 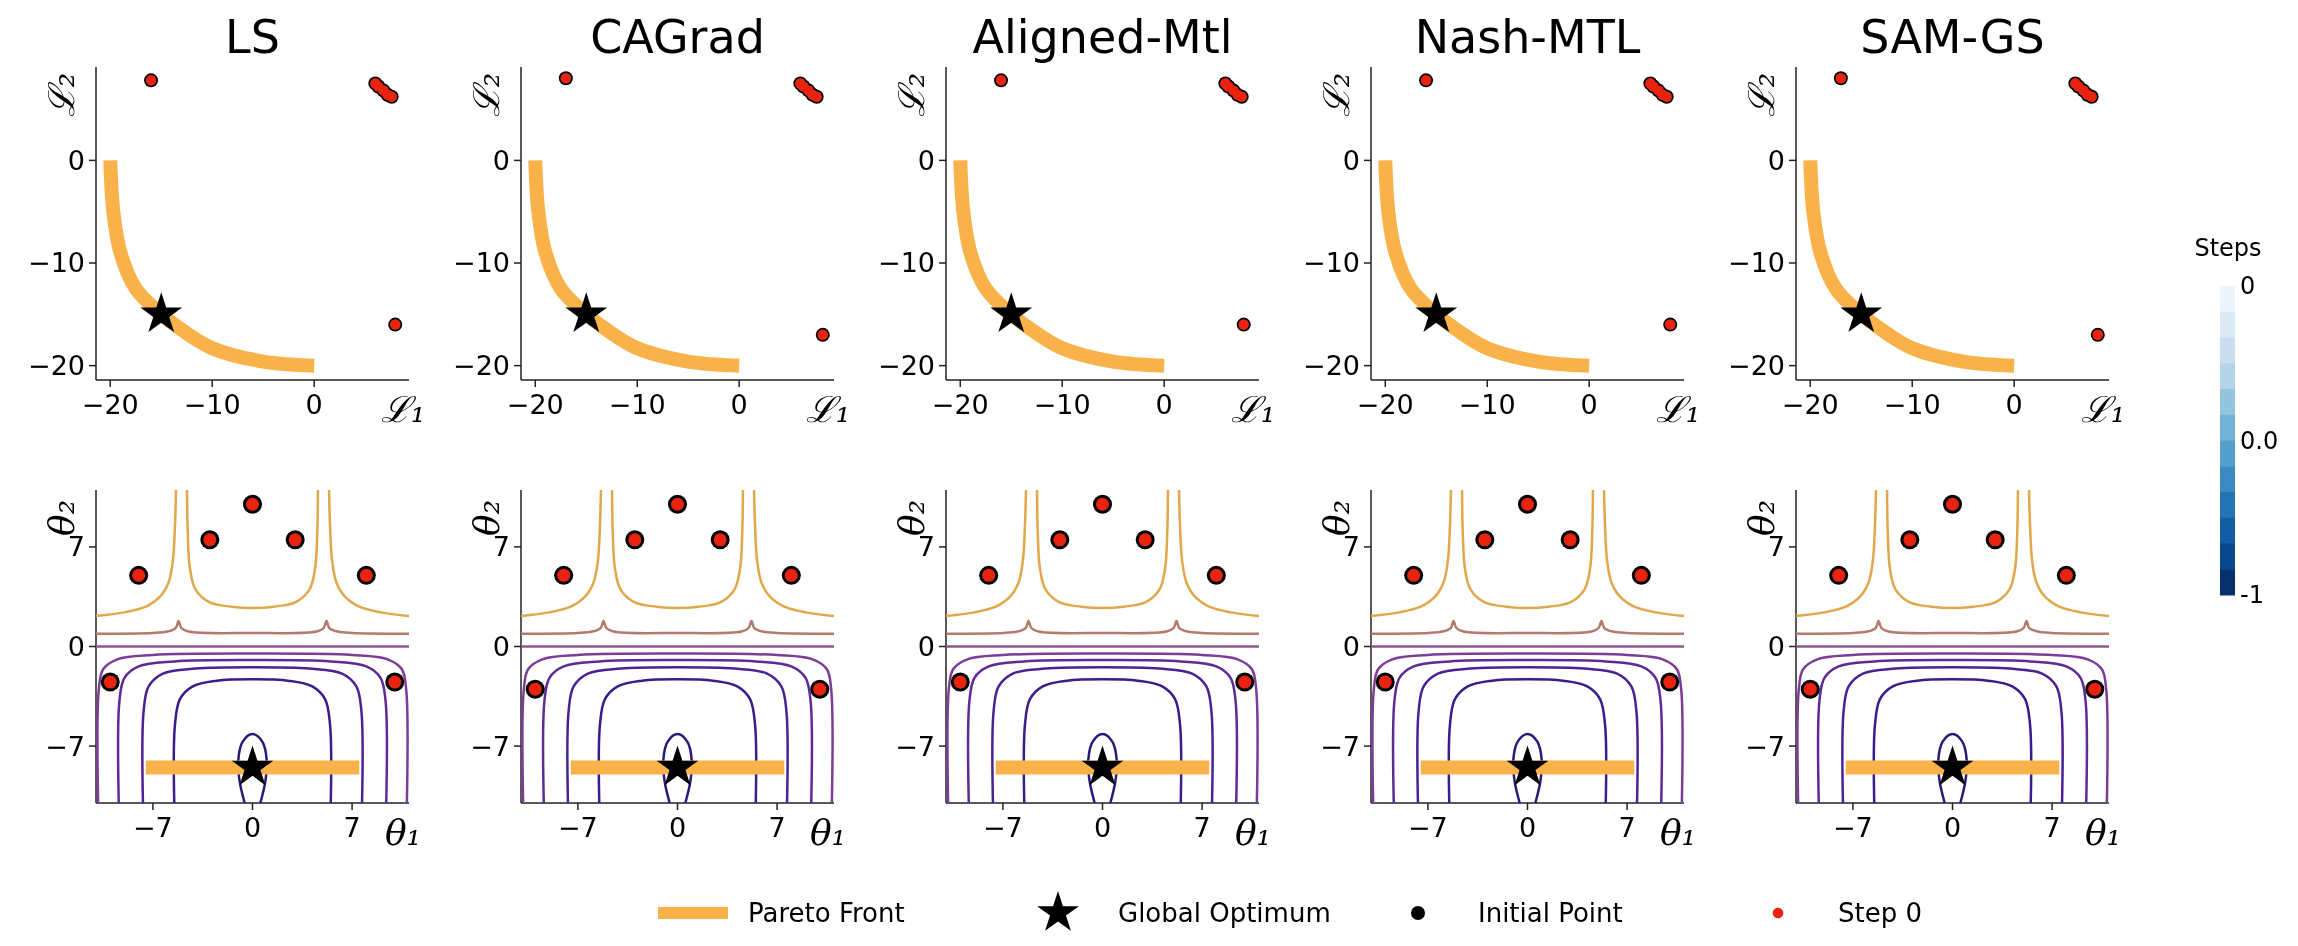 What do you see at coordinates (2228, 248) in the screenshot?
I see `text: Steps` at bounding box center [2228, 248].